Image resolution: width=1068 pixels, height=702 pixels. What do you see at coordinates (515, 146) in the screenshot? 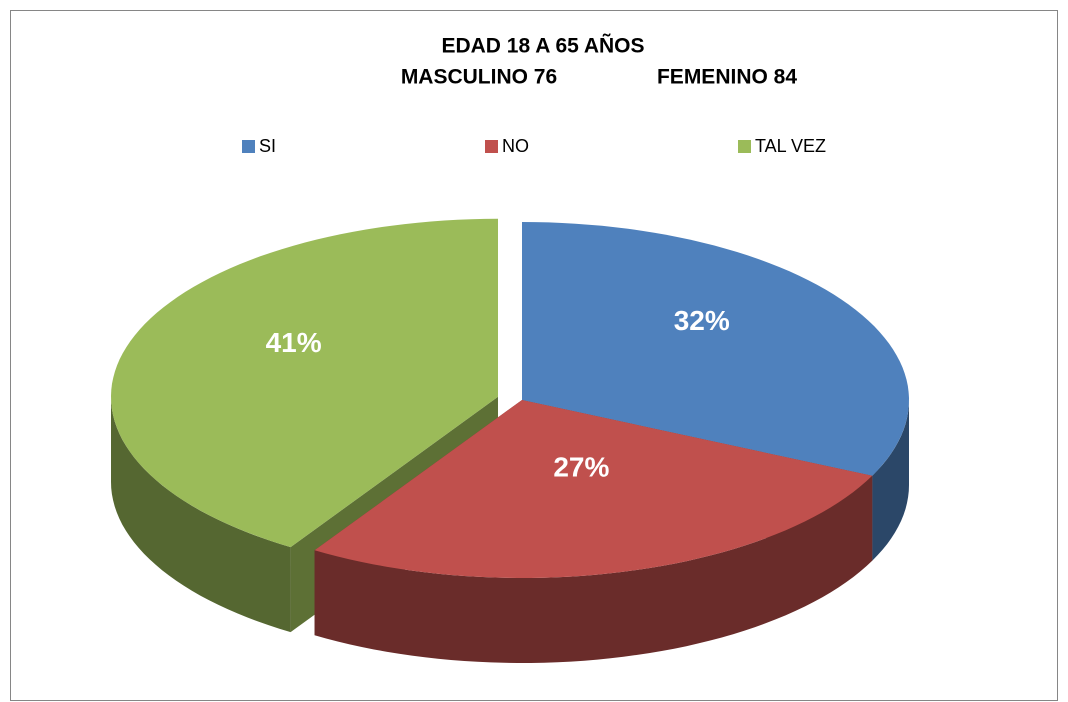
I see `legend-label: NO` at bounding box center [515, 146].